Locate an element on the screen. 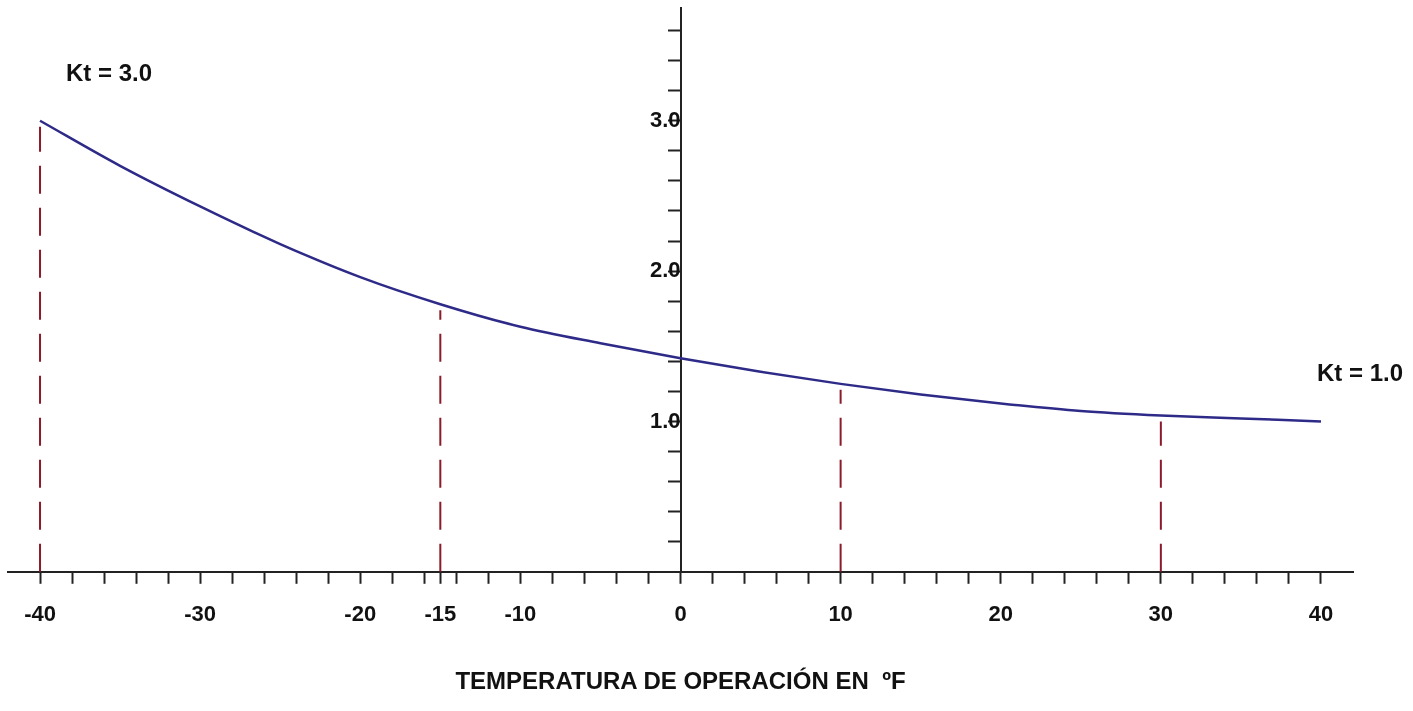  x-tick-label: 10 is located at coordinates (840, 614).